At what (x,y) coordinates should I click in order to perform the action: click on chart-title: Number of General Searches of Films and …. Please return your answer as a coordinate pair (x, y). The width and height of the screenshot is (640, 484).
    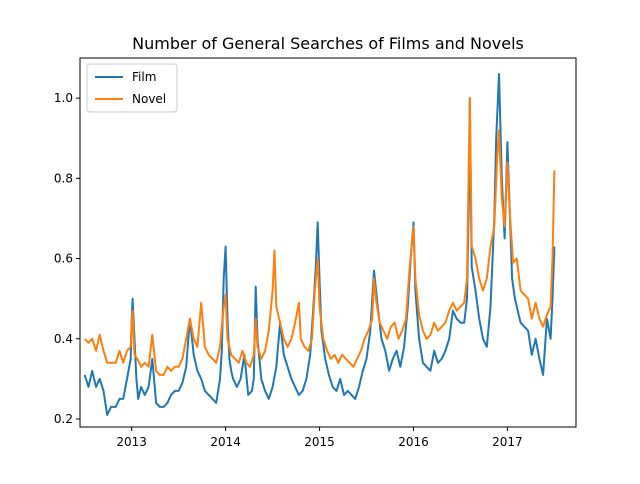
    Looking at the image, I should click on (328, 43).